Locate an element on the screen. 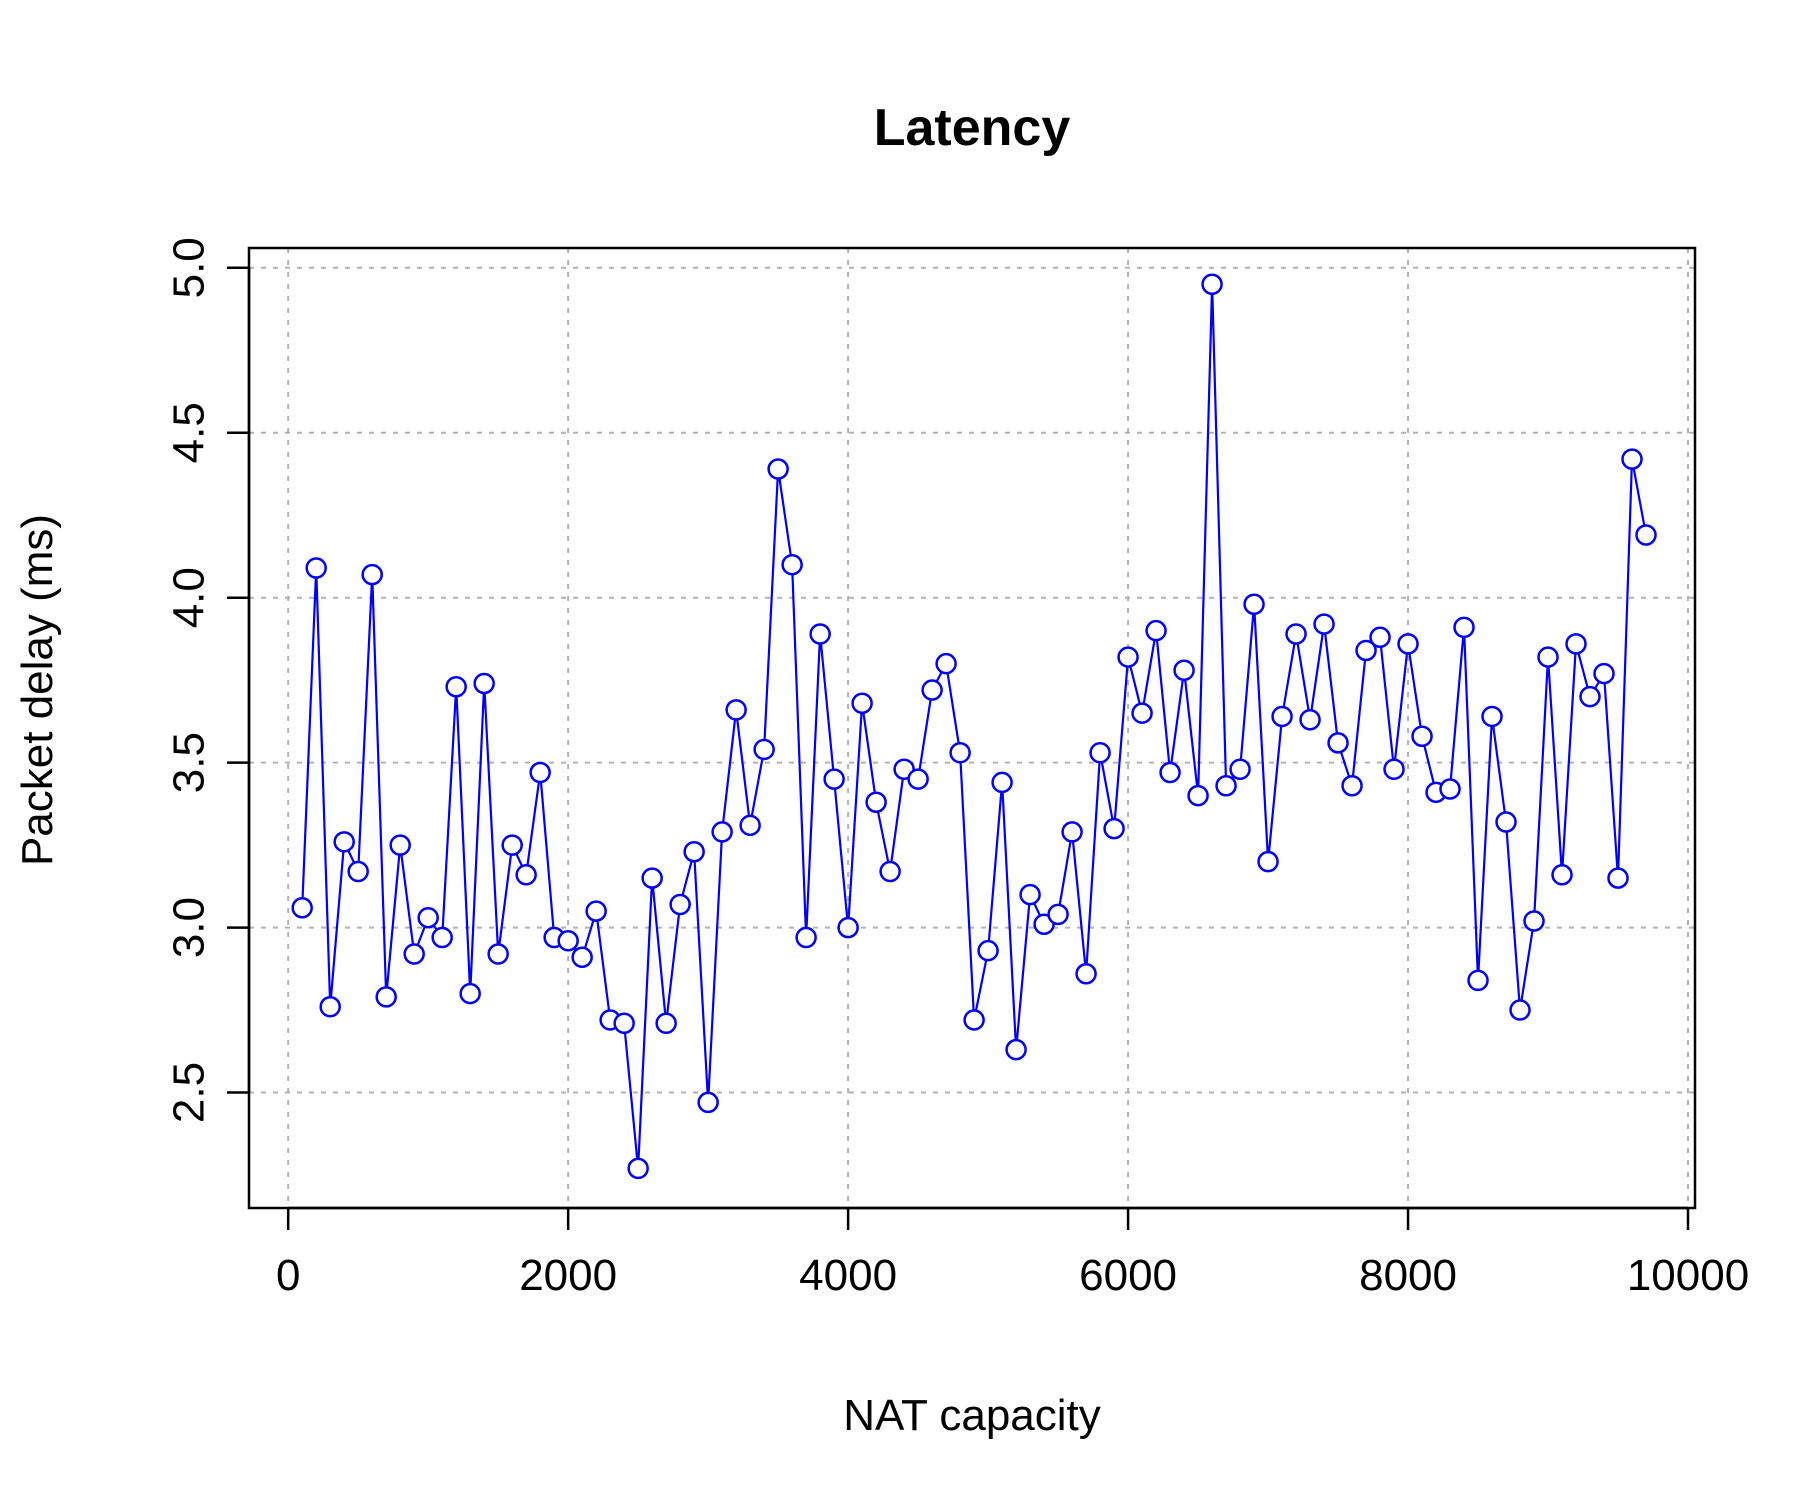 This screenshot has height=1500, width=1800. y-tick-label: 3.0 is located at coordinates (189, 927).